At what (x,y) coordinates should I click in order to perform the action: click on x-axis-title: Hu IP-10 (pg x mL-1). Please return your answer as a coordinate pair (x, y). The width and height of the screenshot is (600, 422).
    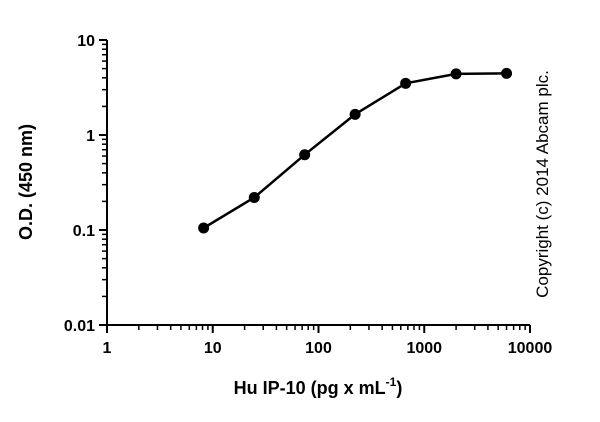
    Looking at the image, I should click on (318, 386).